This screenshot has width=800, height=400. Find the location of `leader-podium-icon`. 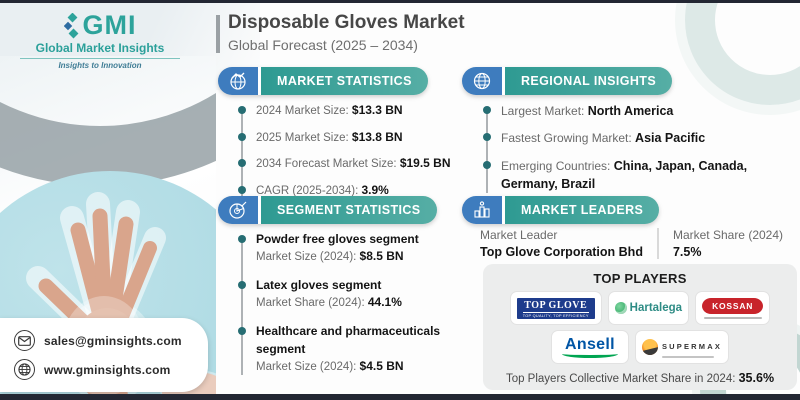

leader-podium-icon is located at coordinates (482, 210).